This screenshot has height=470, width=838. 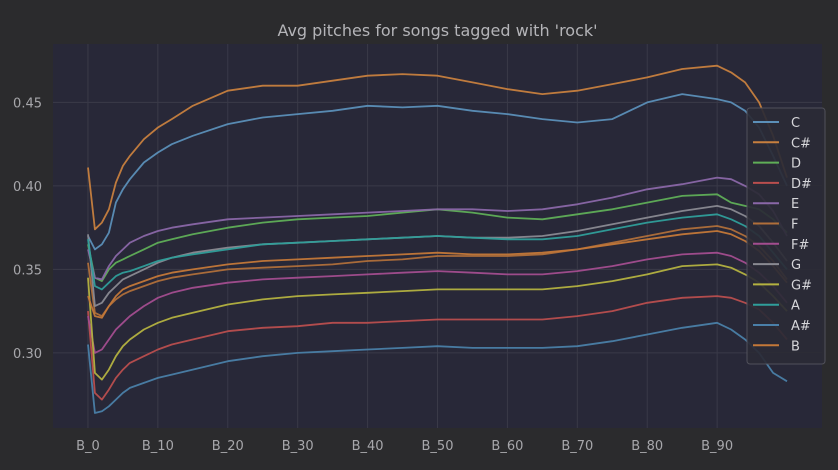 What do you see at coordinates (795, 306) in the screenshot?
I see `legend-label: A` at bounding box center [795, 306].